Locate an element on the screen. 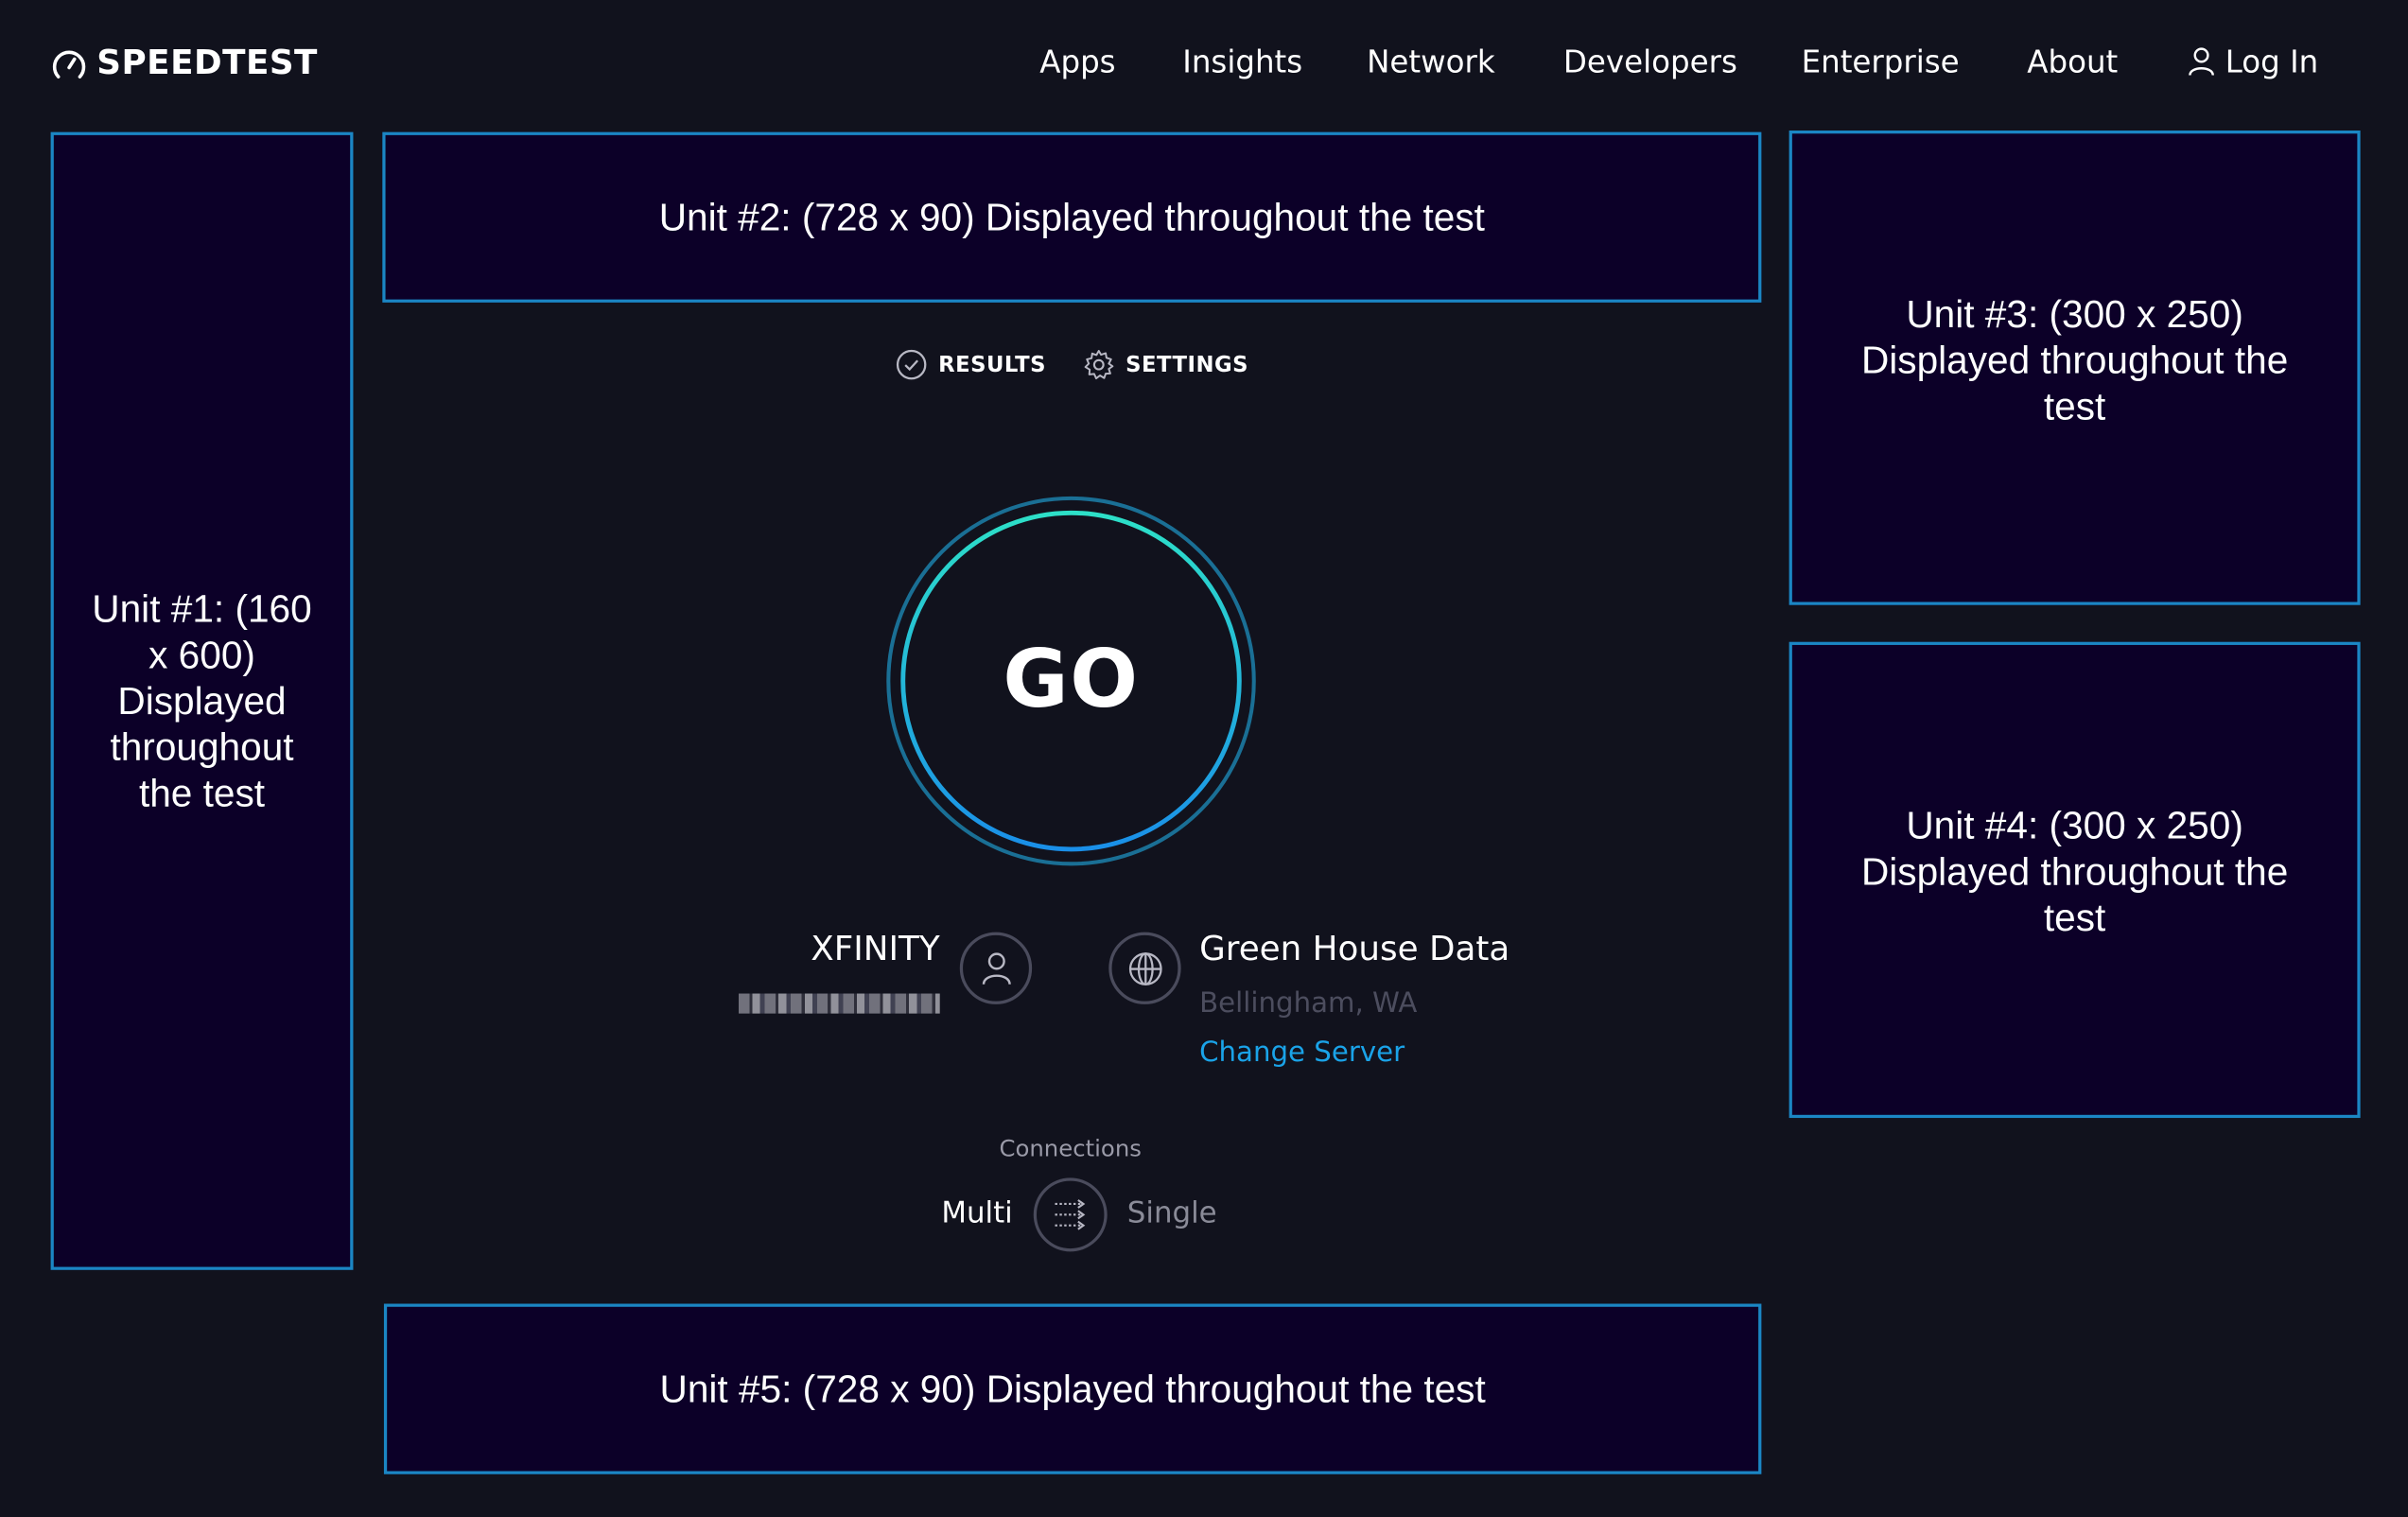  server-name: Green House Data is located at coordinates (1354, 950).